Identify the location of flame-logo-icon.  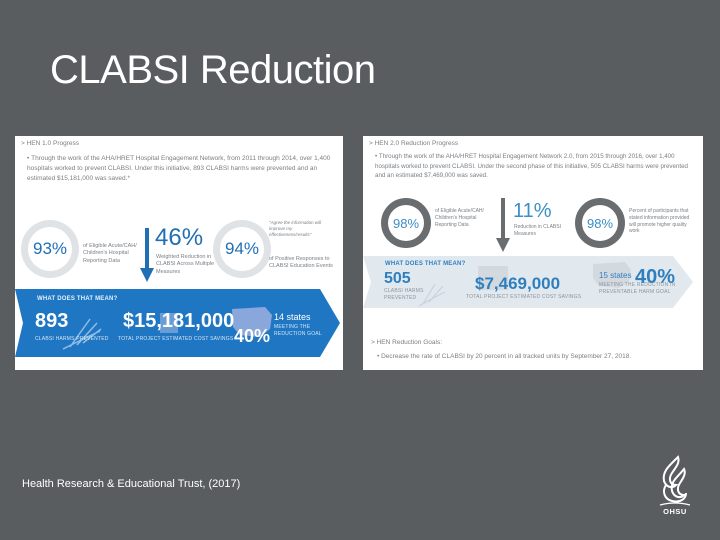
(675, 480).